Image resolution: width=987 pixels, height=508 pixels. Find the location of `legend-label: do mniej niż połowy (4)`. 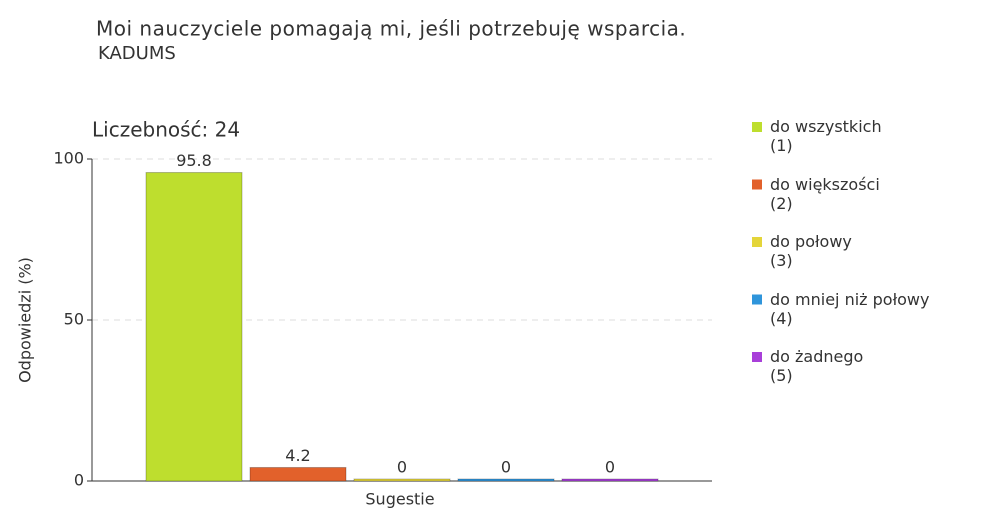

legend-label: do mniej niż połowy (4) is located at coordinates (850, 308).